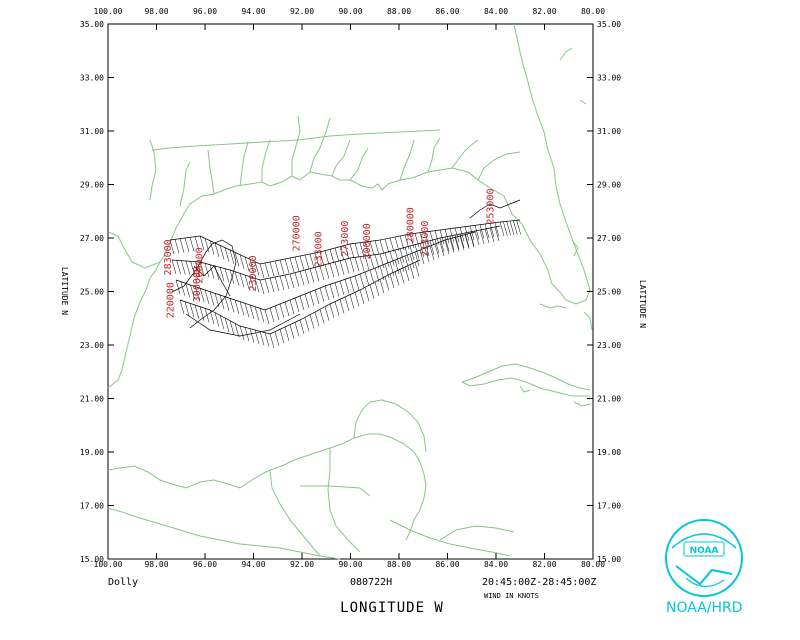 The height and width of the screenshot is (640, 800). I want to click on wind-barbs, so click(345, 284).